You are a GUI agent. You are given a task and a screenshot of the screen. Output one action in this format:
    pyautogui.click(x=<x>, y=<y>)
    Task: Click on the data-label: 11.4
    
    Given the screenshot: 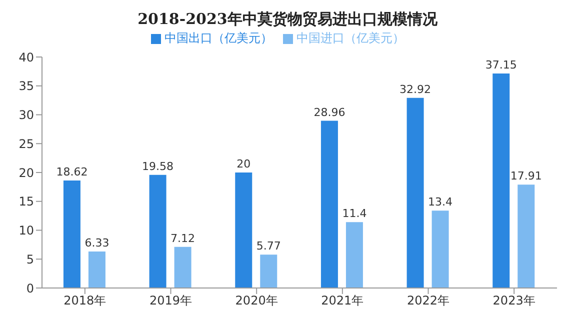 What is the action you would take?
    pyautogui.click(x=354, y=213)
    